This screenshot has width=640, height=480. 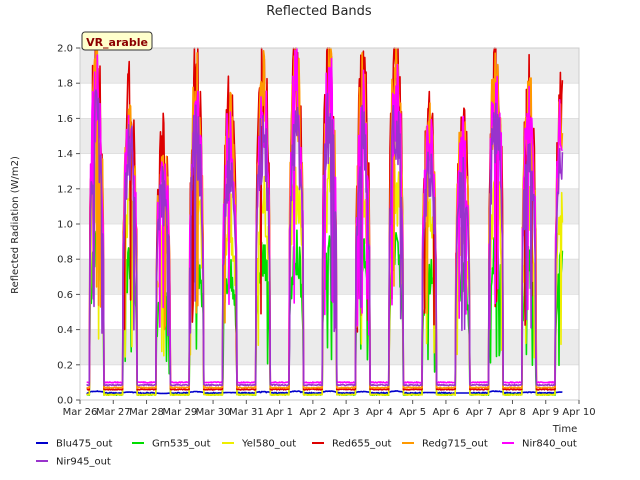 I want to click on x-tick-label: Apr 6, so click(x=446, y=412).